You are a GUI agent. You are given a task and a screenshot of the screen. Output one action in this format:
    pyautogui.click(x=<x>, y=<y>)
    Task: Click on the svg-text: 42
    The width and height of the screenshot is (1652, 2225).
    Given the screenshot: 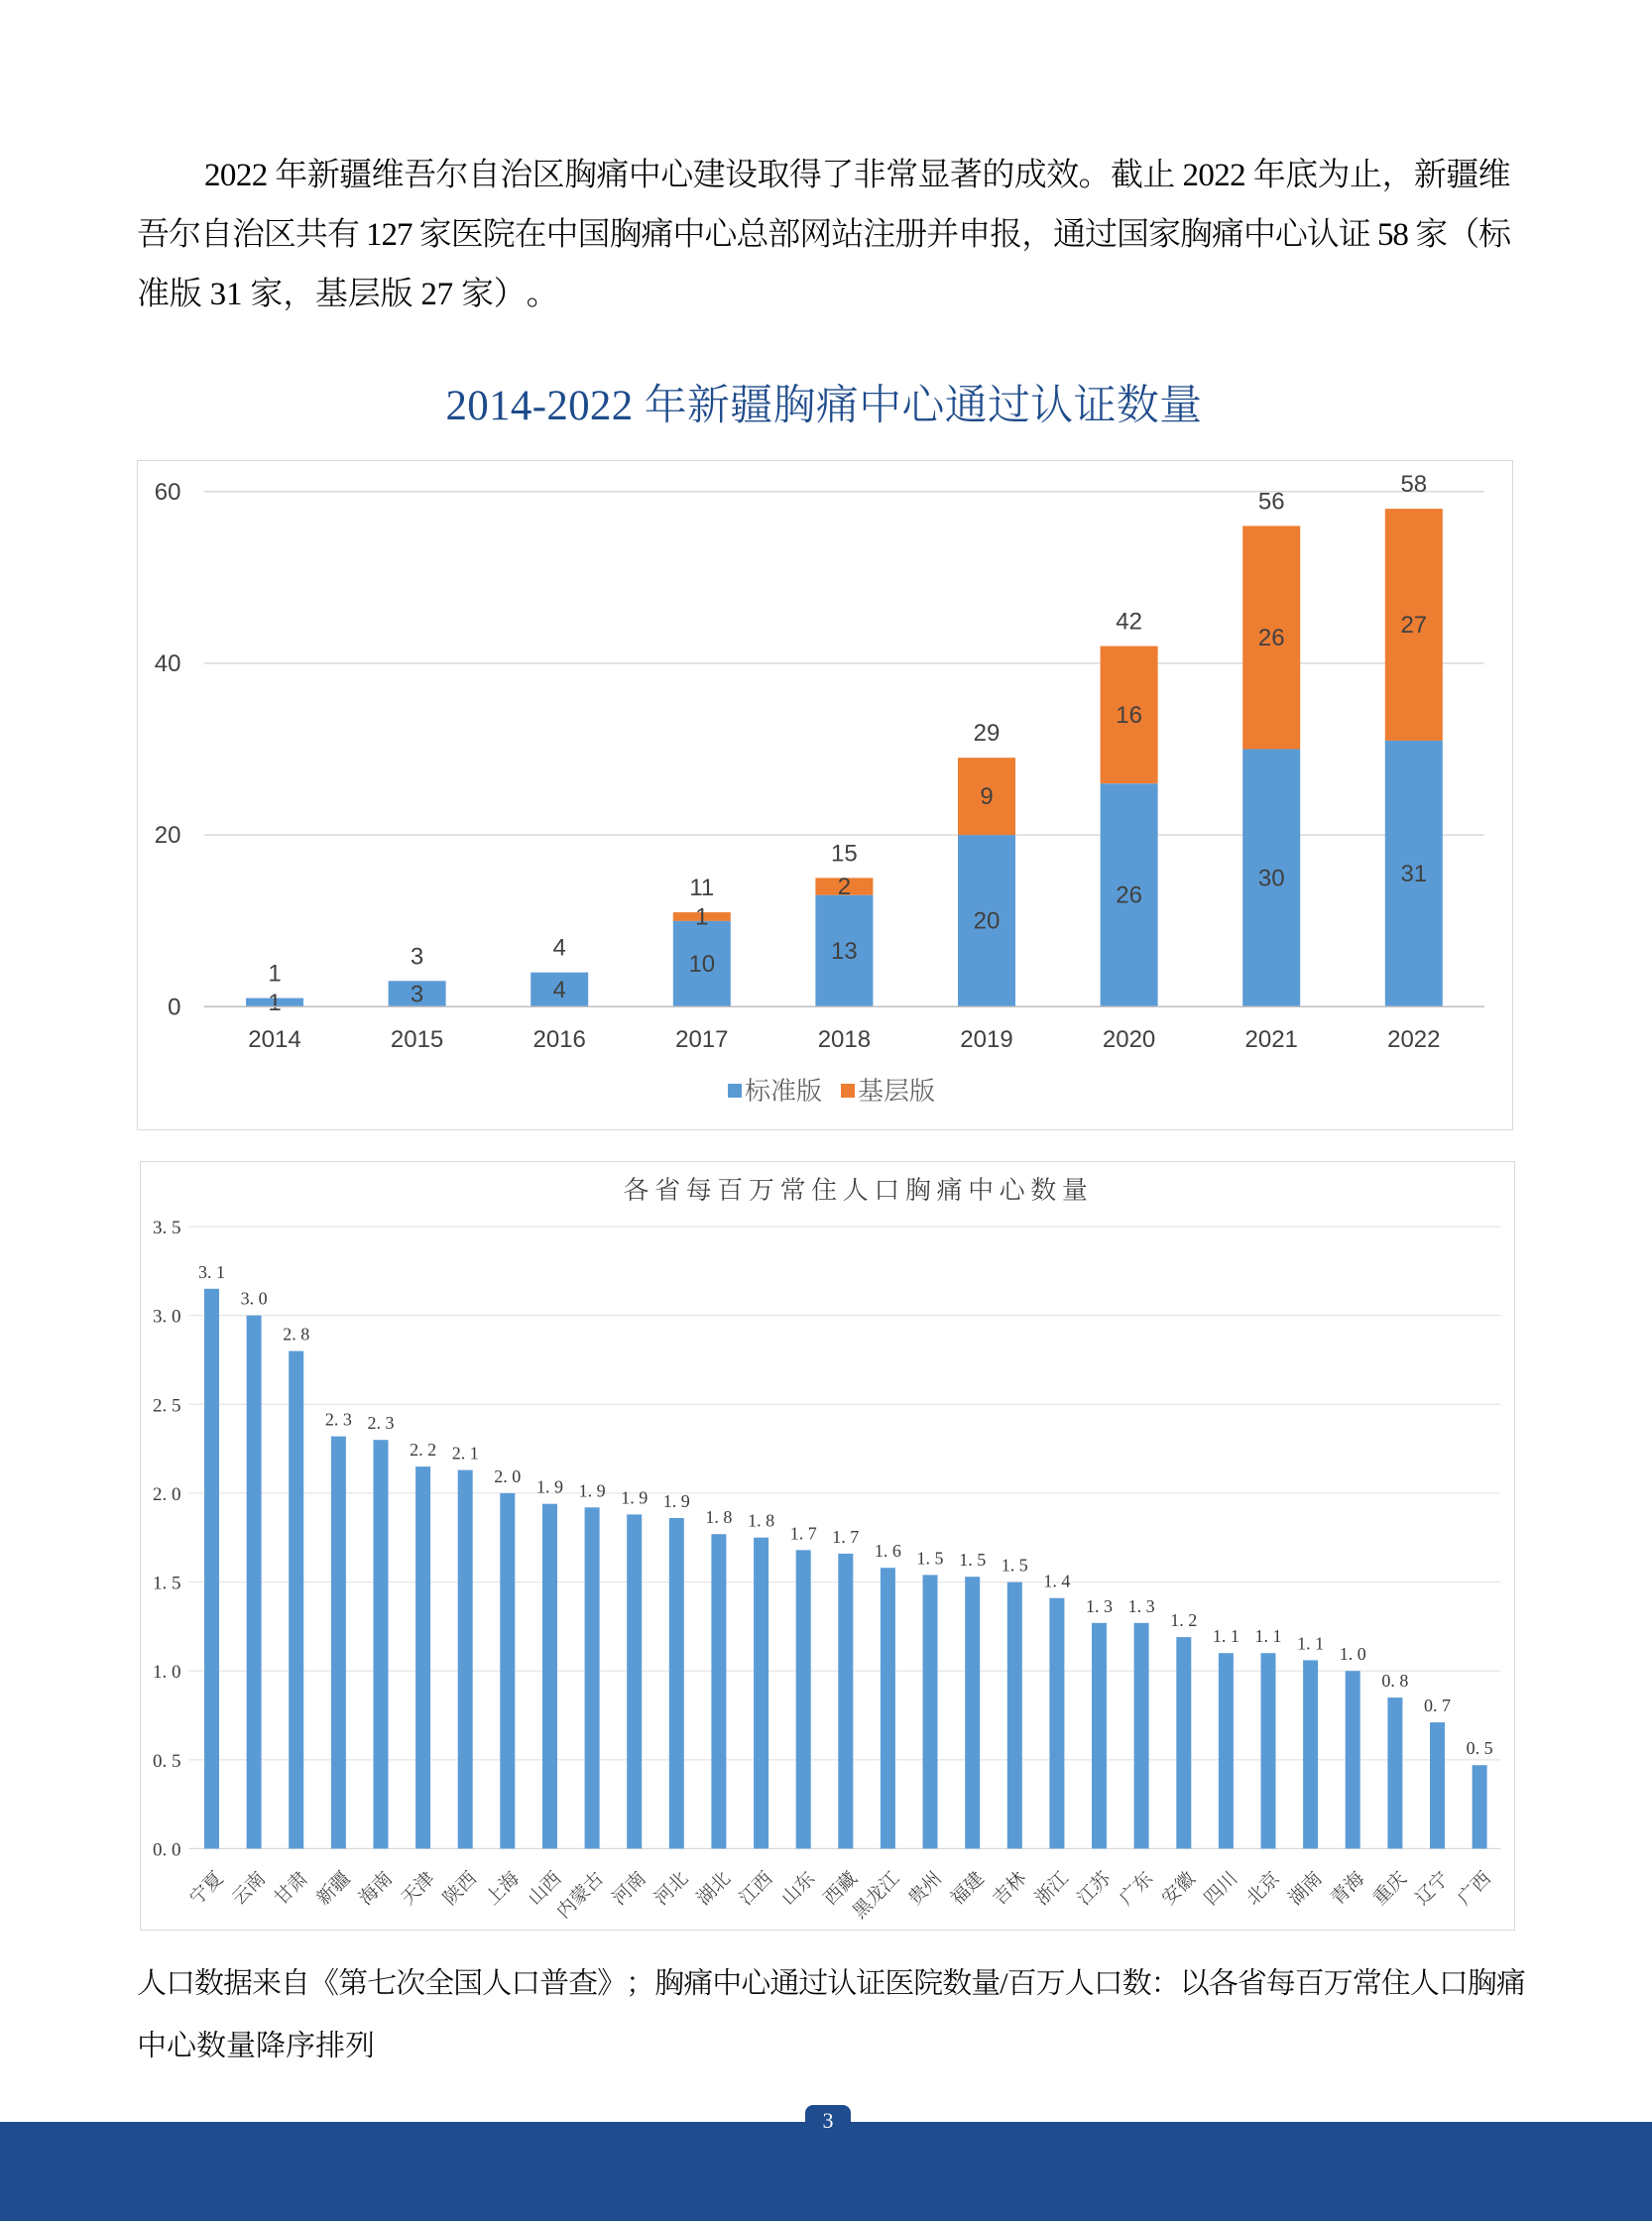 What is the action you would take?
    pyautogui.click(x=1129, y=622)
    